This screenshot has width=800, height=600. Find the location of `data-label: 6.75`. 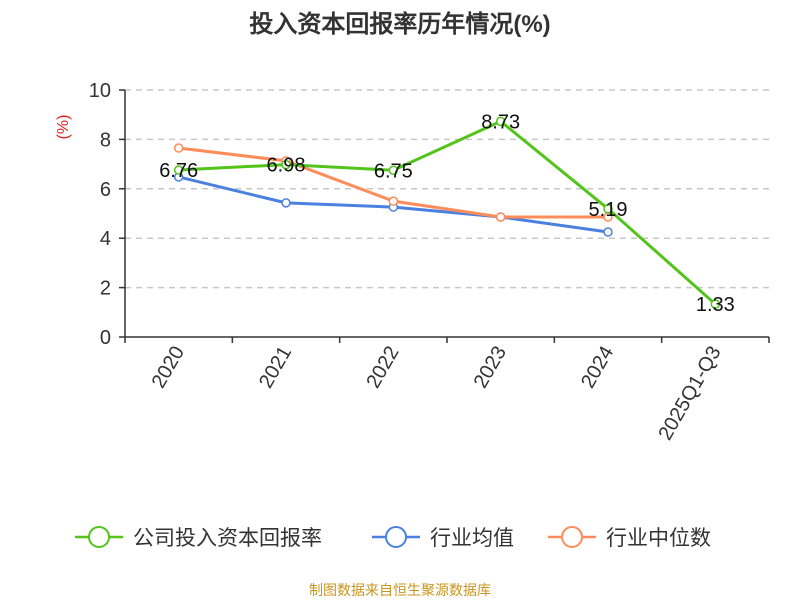

data-label: 6.75 is located at coordinates (393, 171).